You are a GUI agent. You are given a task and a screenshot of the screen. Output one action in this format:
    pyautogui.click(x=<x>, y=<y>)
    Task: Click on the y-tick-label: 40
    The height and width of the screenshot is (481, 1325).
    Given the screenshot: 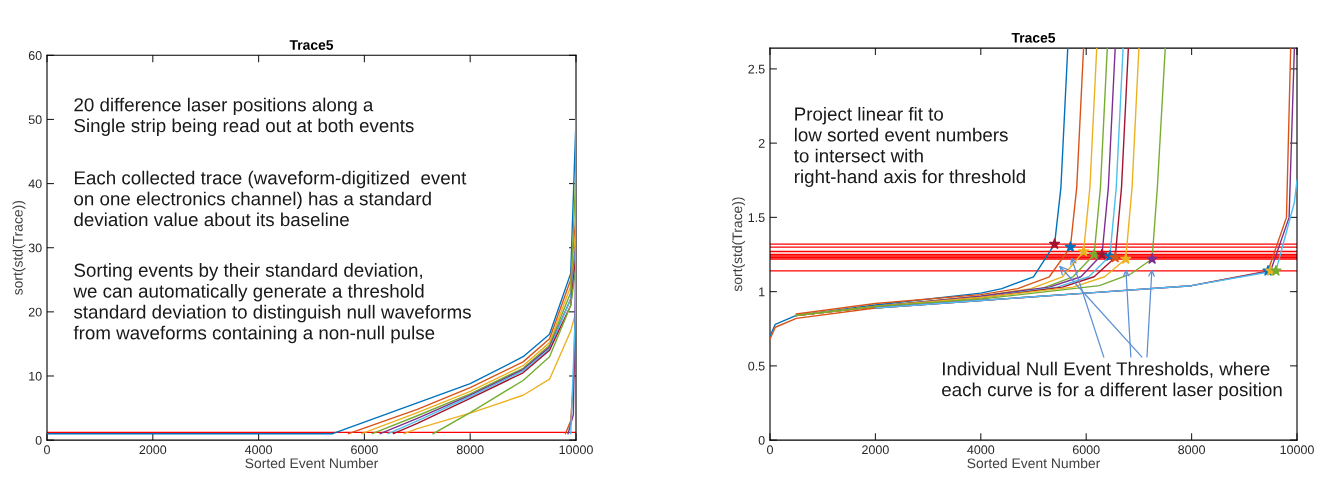 What is the action you would take?
    pyautogui.click(x=35, y=184)
    